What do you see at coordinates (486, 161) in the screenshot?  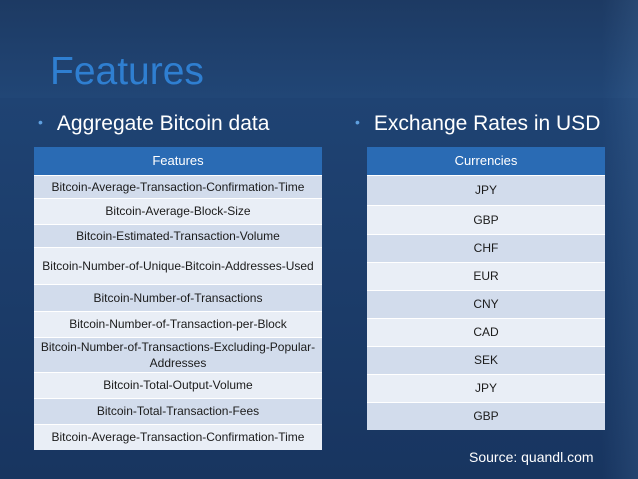 I see `currencies-table-header: Currencies` at bounding box center [486, 161].